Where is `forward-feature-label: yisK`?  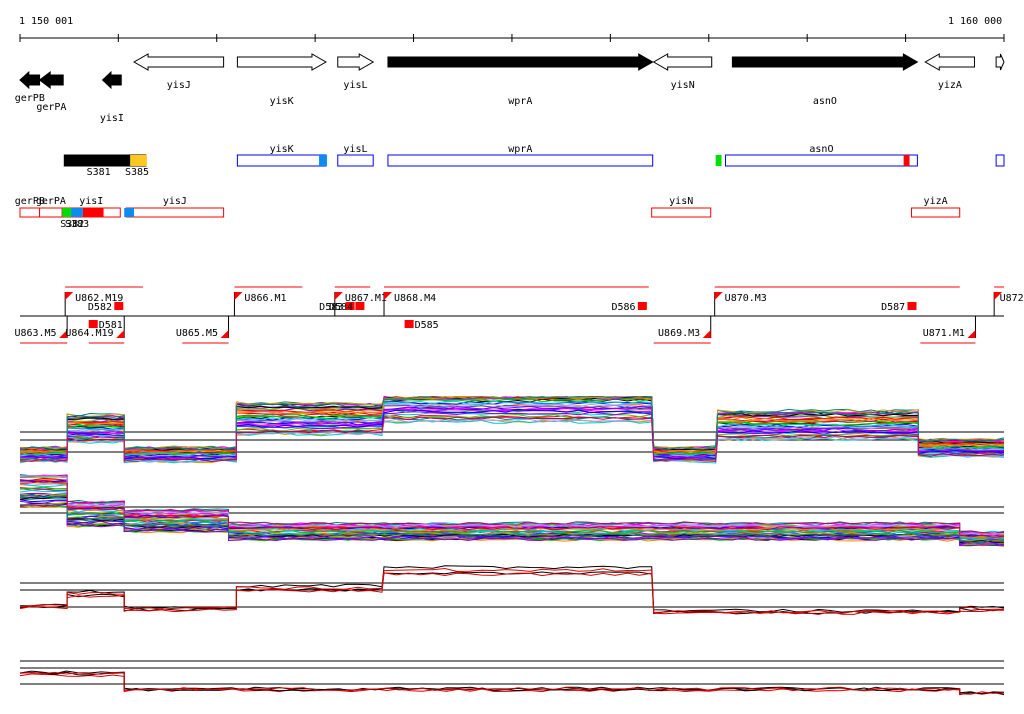 forward-feature-label: yisK is located at coordinates (282, 149).